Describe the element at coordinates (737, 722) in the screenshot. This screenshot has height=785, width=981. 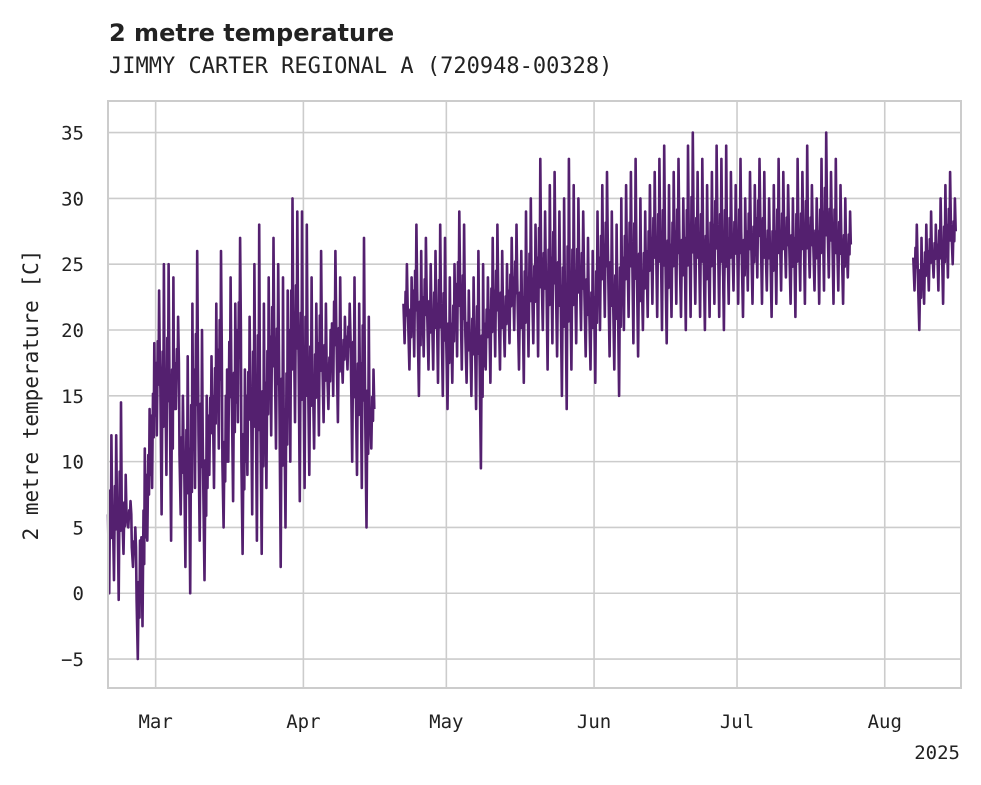
I see `x-tick-label: Jul` at that location.